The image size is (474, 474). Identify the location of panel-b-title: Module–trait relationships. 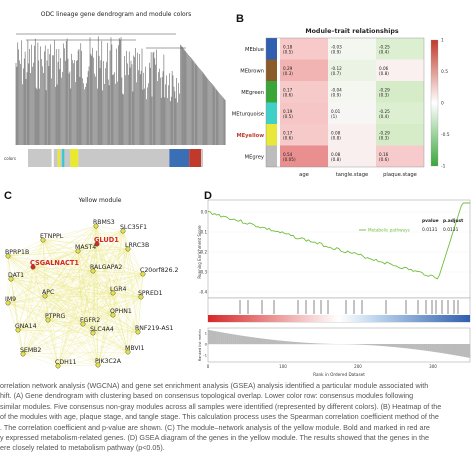
(352, 31).